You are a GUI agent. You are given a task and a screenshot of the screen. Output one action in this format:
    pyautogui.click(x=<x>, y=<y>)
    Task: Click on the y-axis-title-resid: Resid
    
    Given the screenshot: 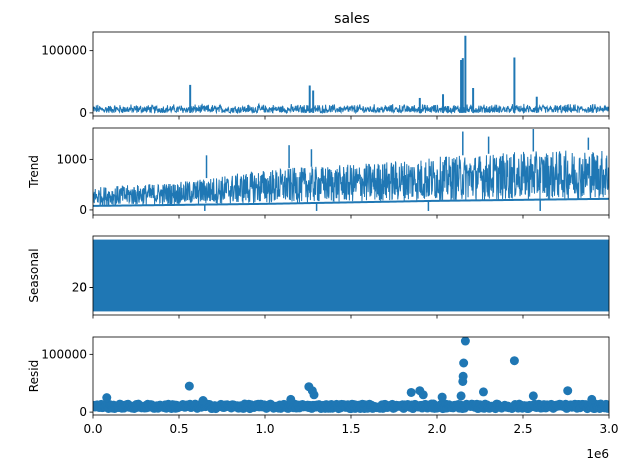 What is the action you would take?
    pyautogui.click(x=34, y=376)
    